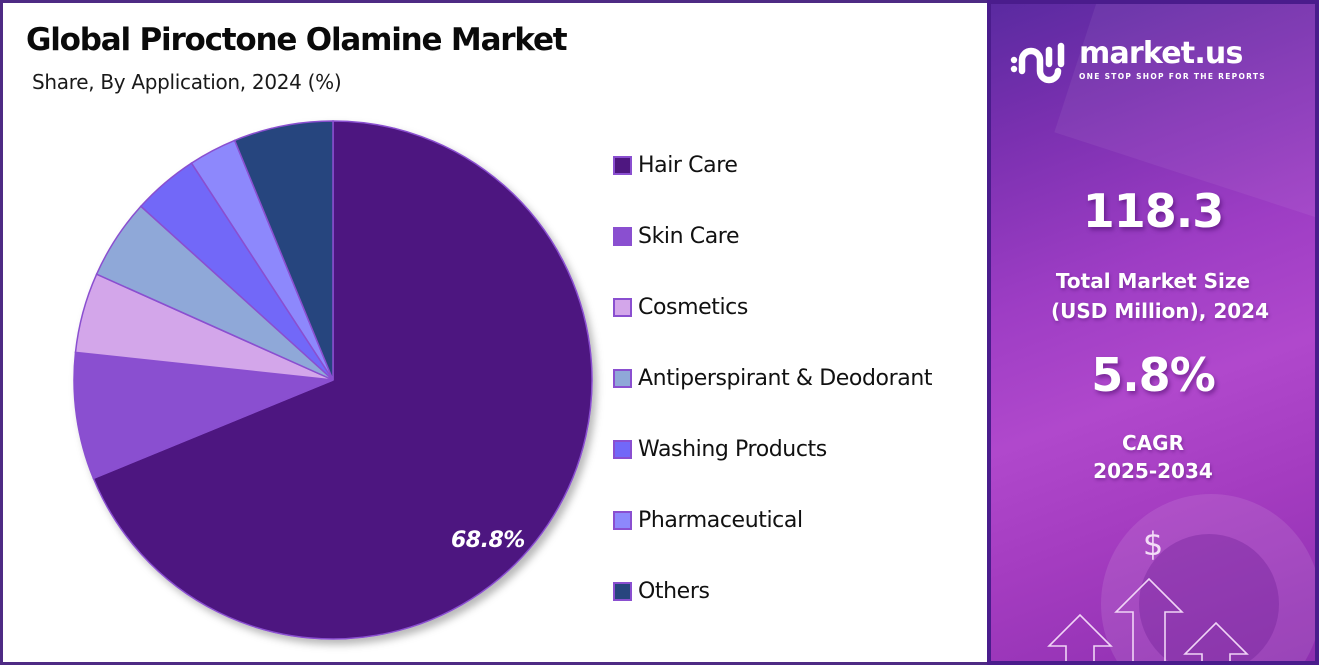 The height and width of the screenshot is (665, 1319). Describe the element at coordinates (203, 415) in the screenshot. I see `pie-slice-skin-care` at that location.